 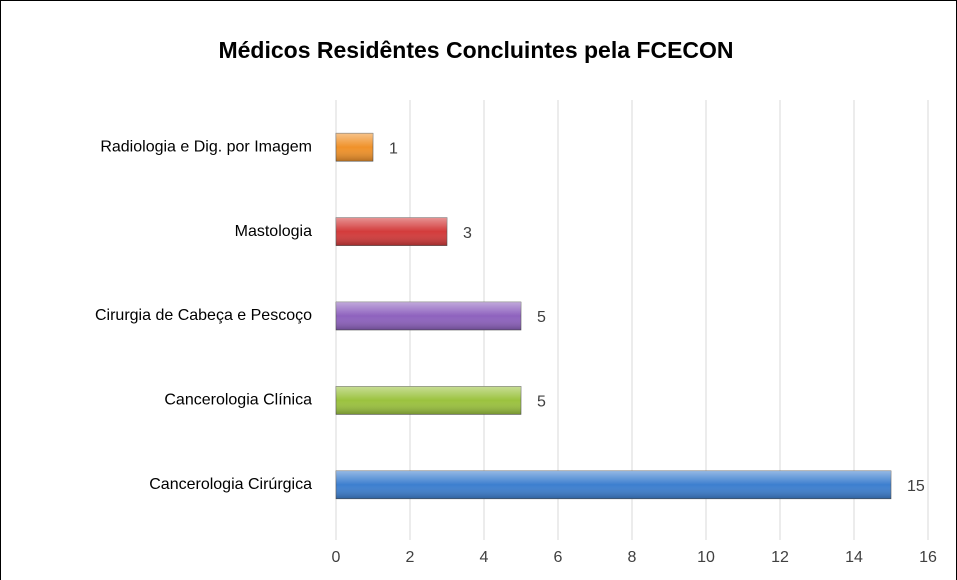 I want to click on x-tick-label: 16, so click(x=928, y=557).